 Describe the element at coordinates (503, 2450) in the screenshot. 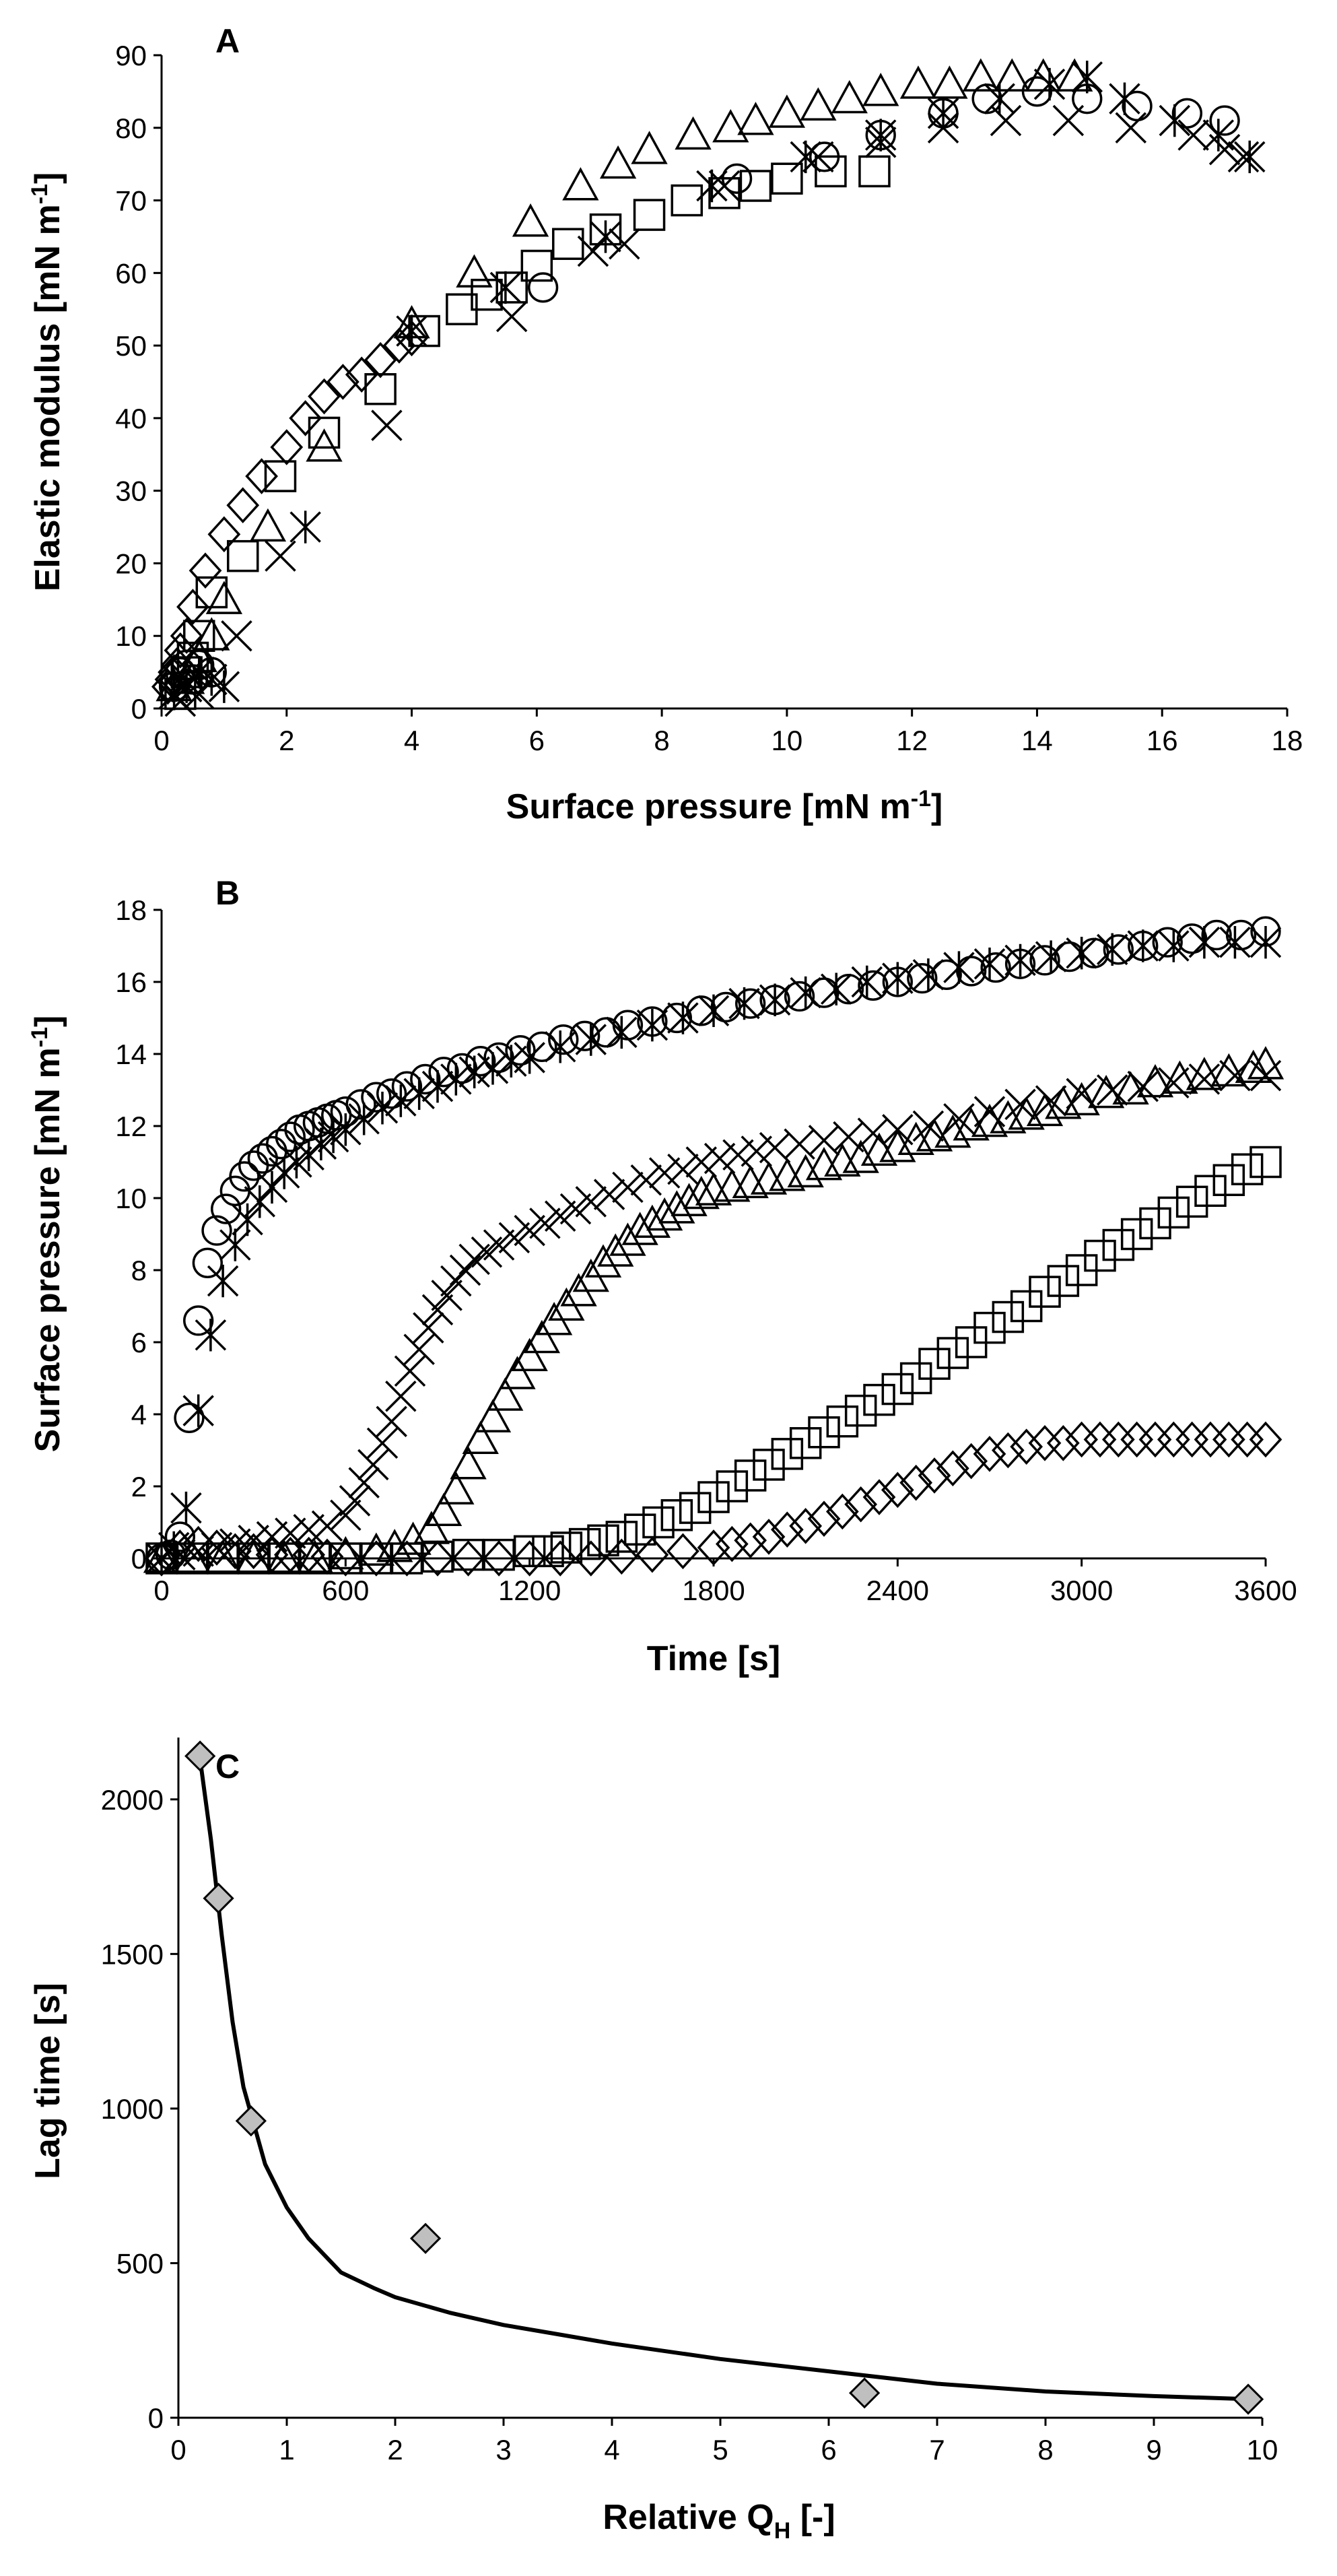

I see `panel-c-x-tick-label: 3` at that location.